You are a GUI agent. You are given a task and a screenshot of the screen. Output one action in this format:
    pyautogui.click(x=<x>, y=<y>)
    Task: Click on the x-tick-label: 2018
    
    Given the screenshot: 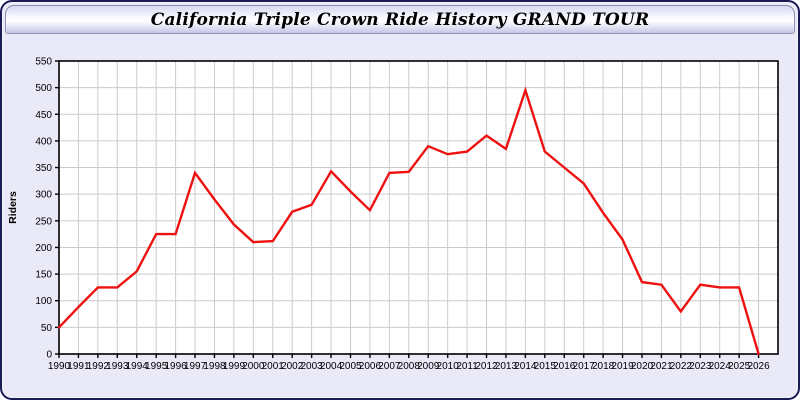 What is the action you would take?
    pyautogui.click(x=603, y=366)
    